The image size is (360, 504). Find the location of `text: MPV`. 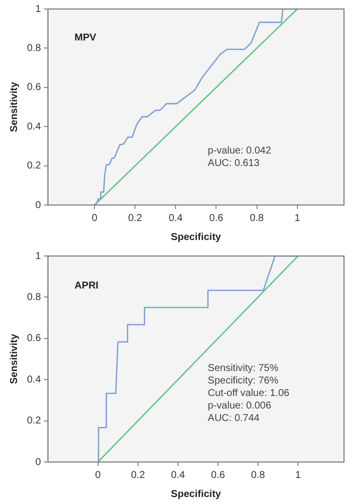

text: MPV is located at coordinates (85, 38).